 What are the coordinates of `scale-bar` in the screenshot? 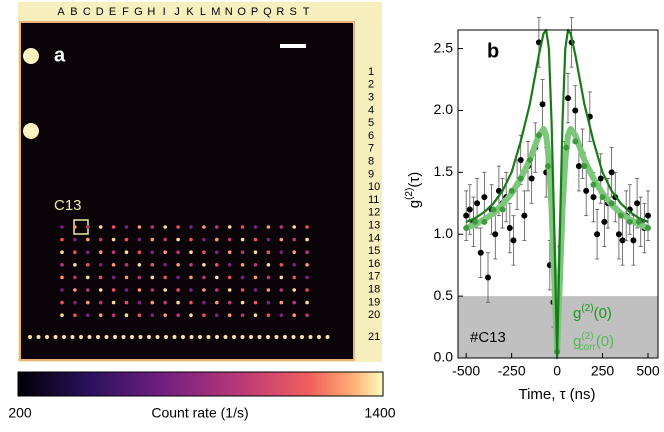 It's located at (293, 46).